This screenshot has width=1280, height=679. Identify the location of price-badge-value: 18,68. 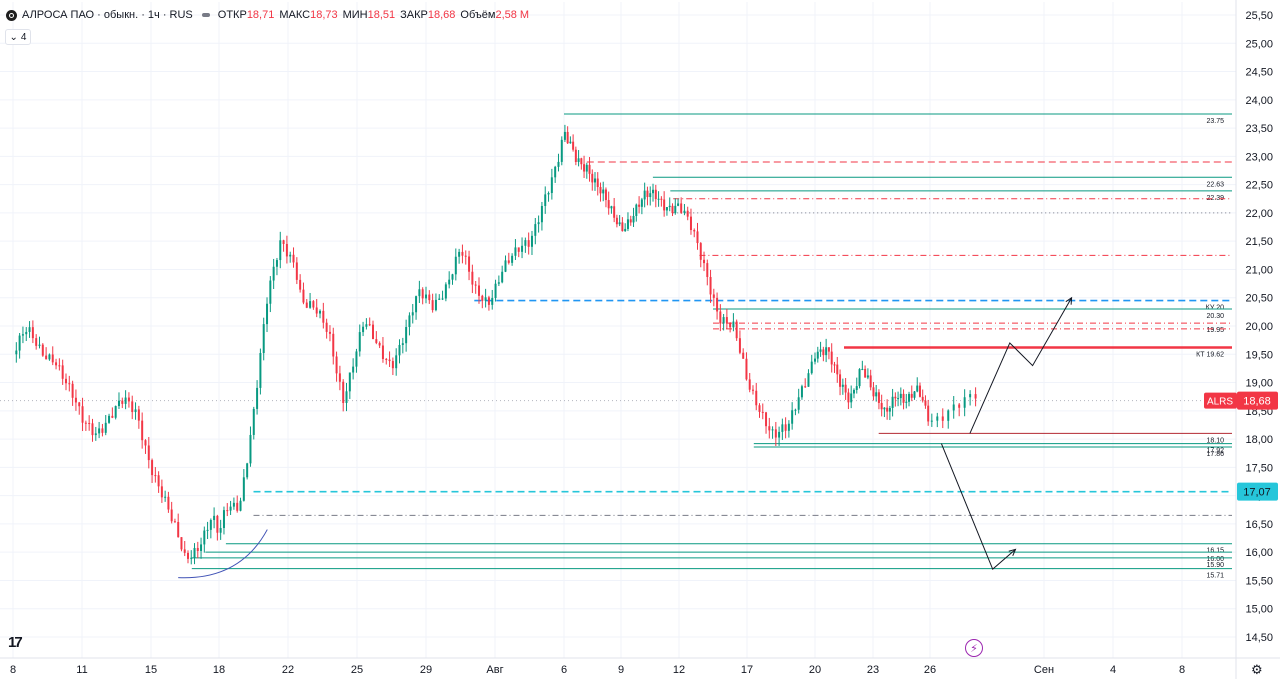
(1257, 402).